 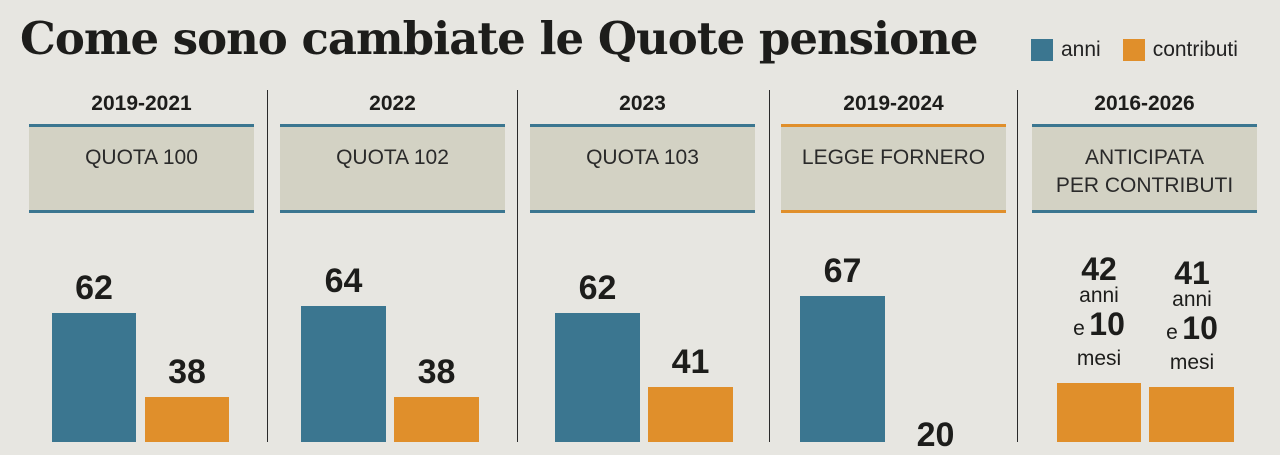 What do you see at coordinates (1195, 49) in the screenshot?
I see `legend-label-contributi: contributi` at bounding box center [1195, 49].